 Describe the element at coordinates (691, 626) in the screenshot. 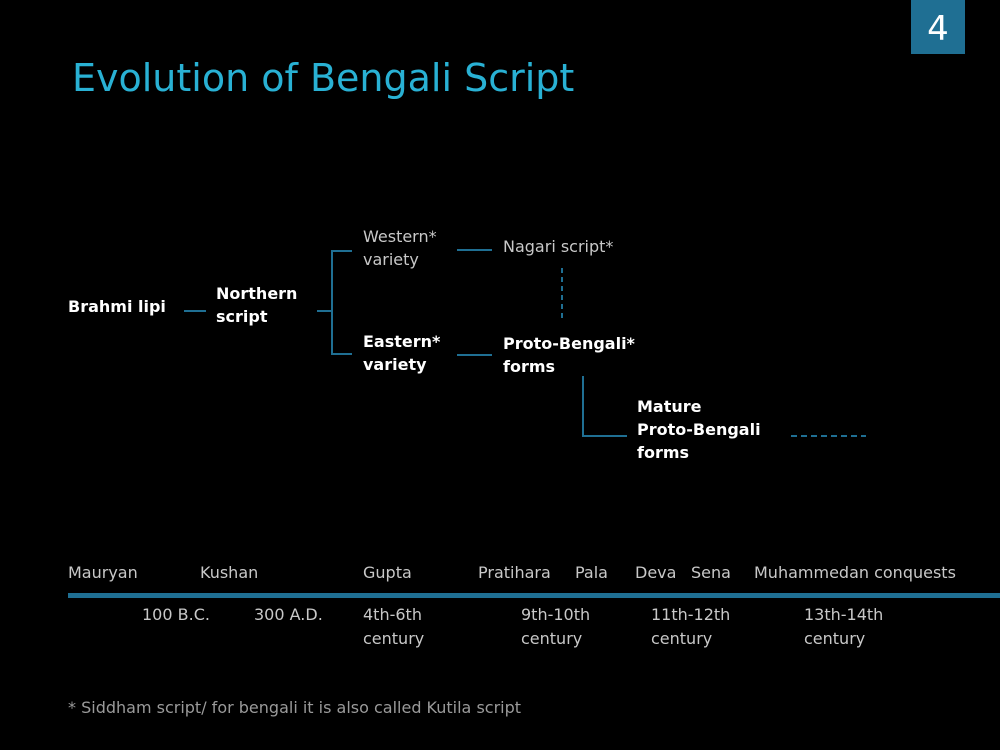

I see `date-label: 11th-12th century` at that location.